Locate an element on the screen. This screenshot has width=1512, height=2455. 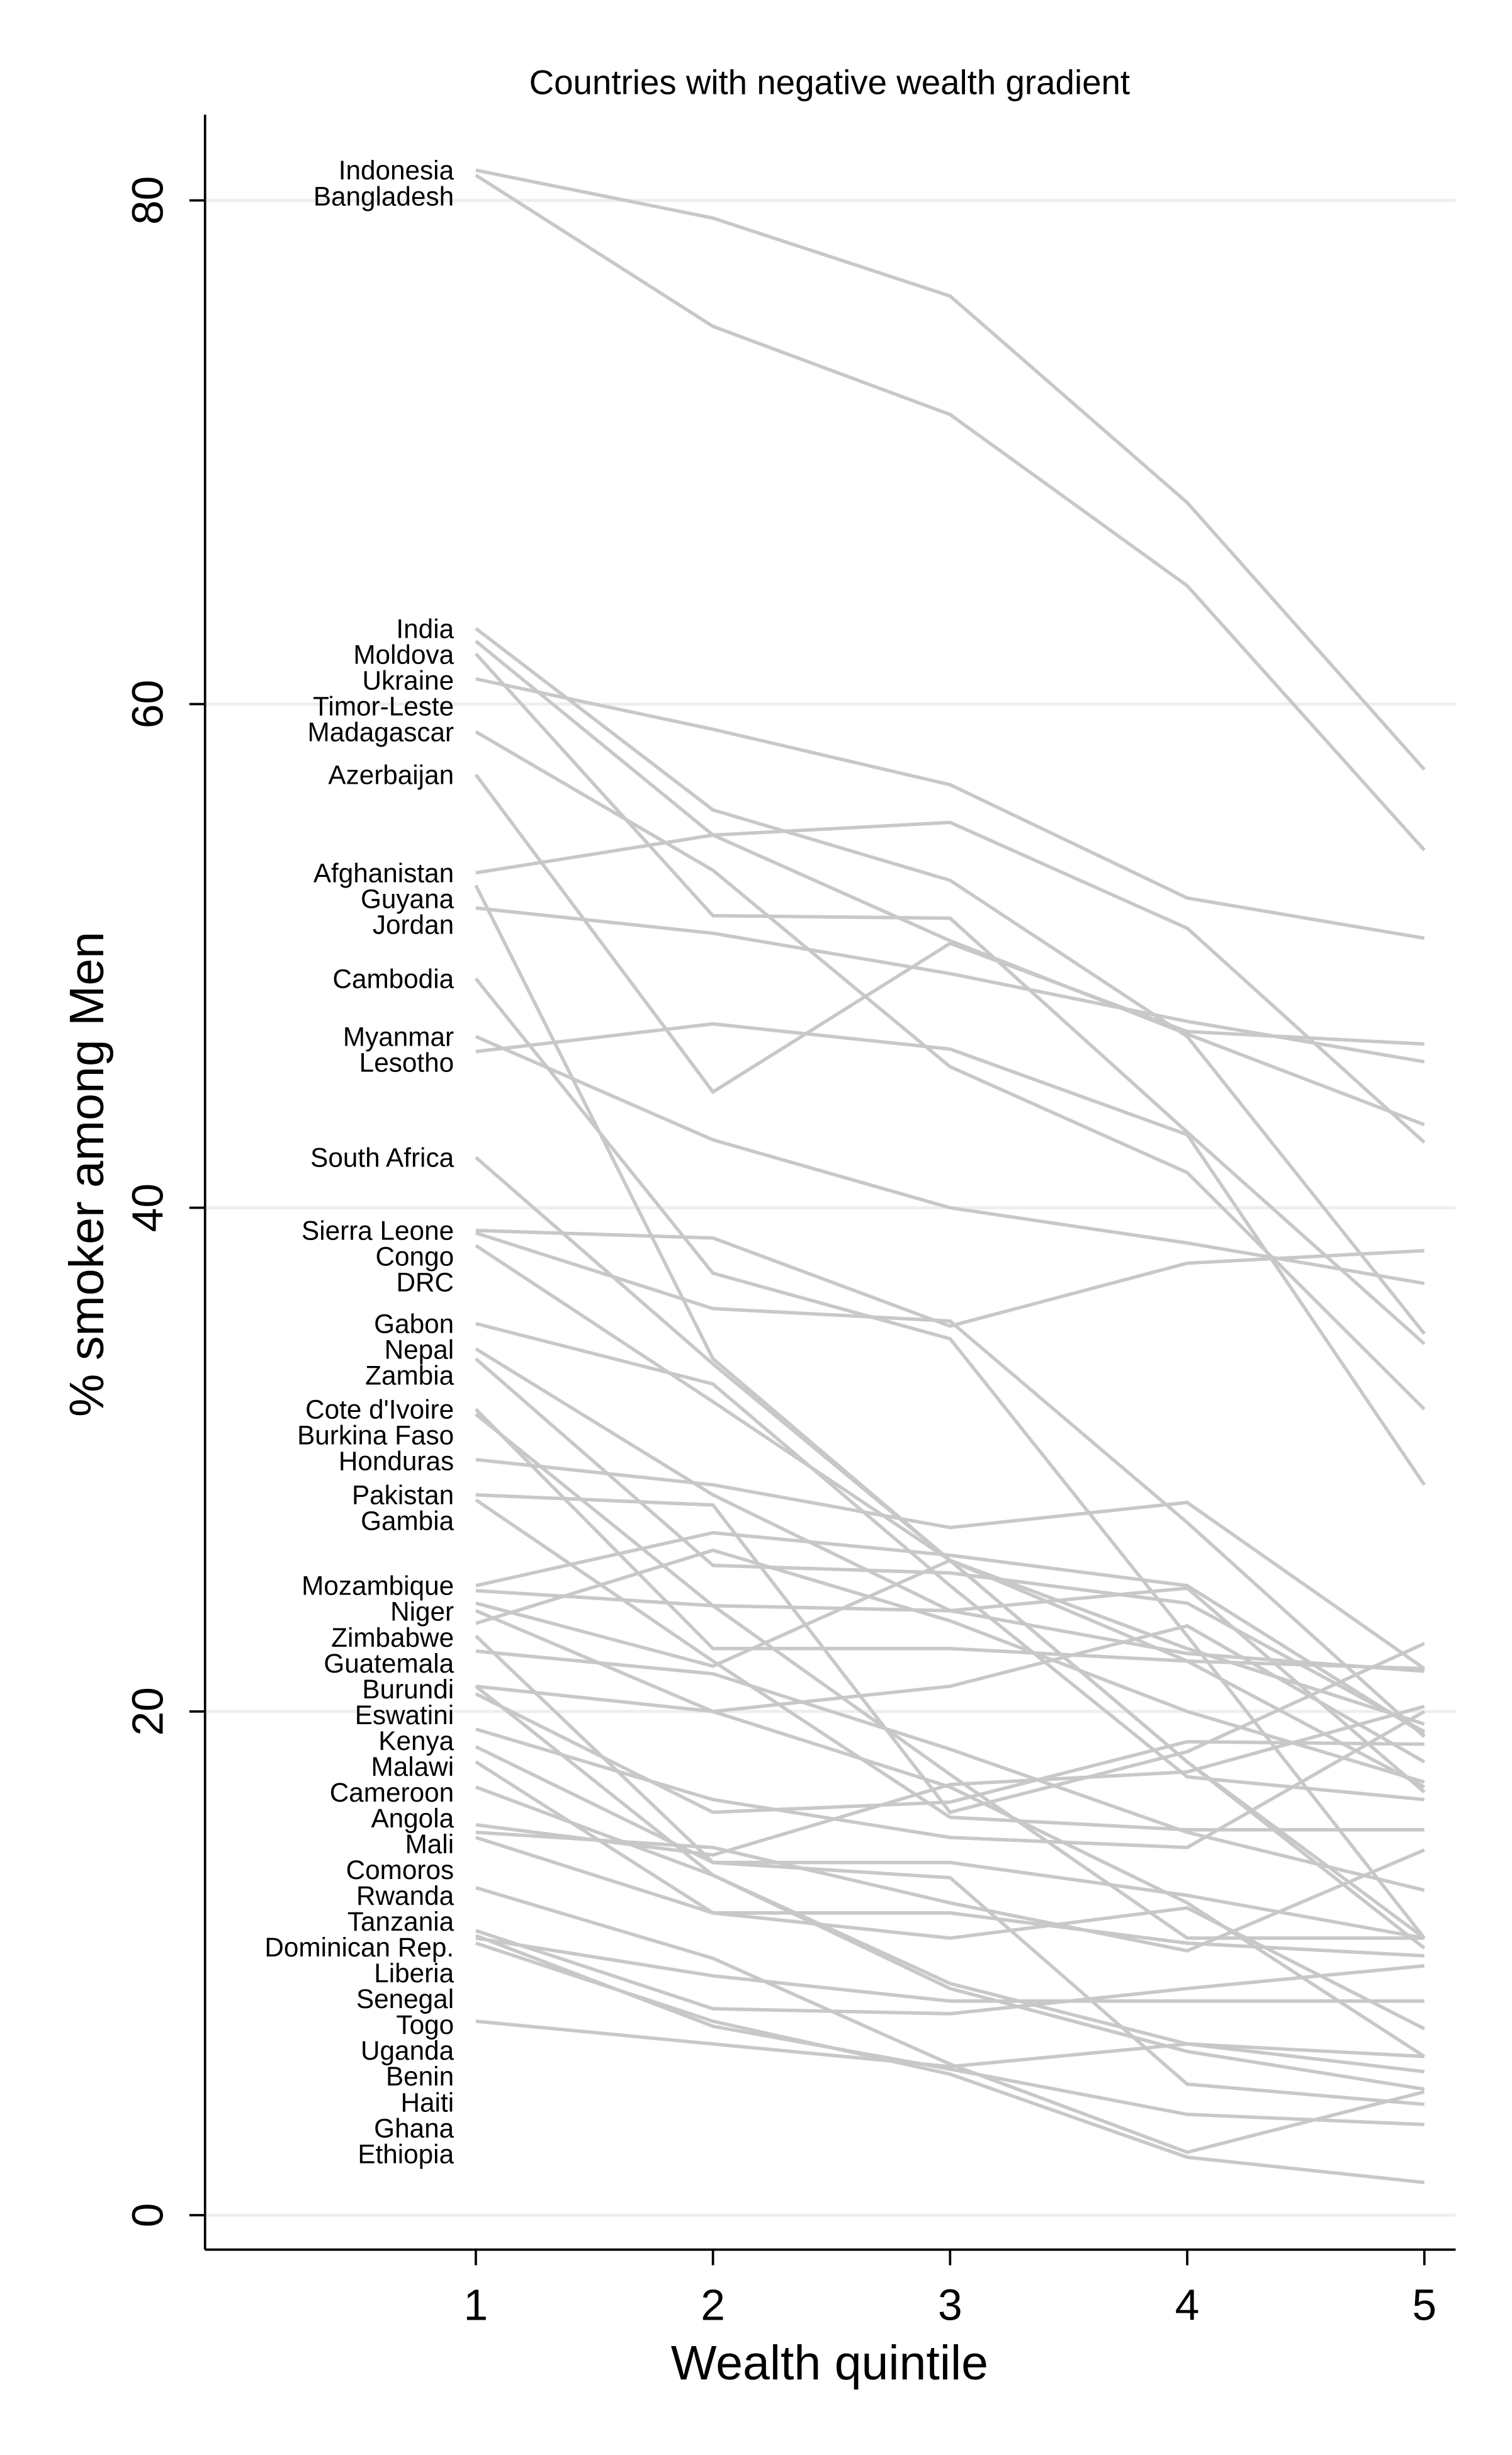
series-label: Haiti is located at coordinates (427, 2102).